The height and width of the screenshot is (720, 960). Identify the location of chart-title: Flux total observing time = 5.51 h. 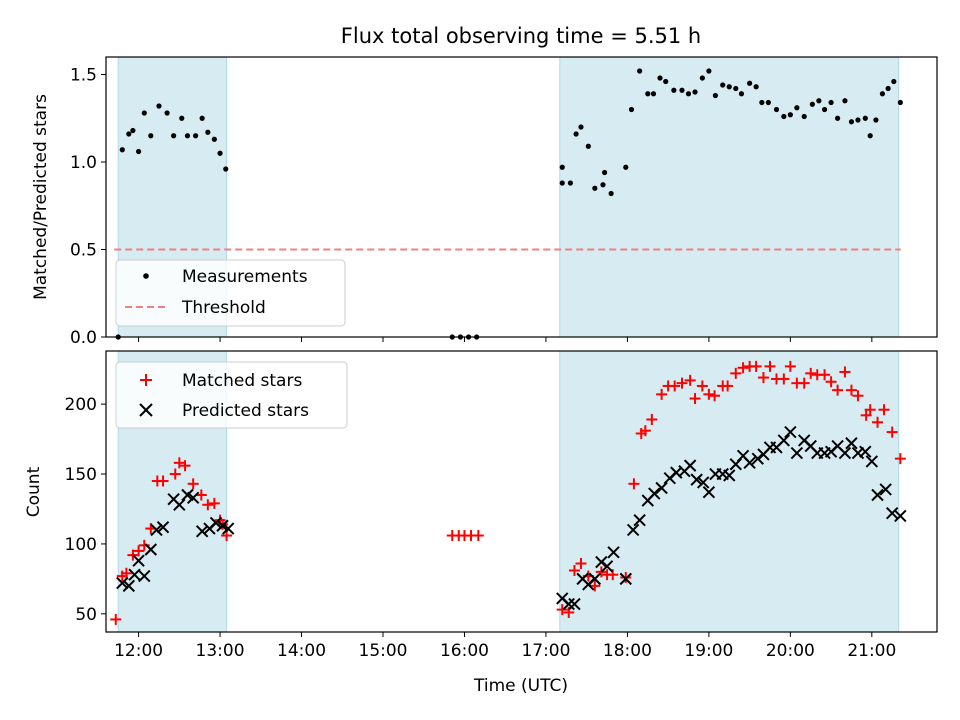
(521, 36).